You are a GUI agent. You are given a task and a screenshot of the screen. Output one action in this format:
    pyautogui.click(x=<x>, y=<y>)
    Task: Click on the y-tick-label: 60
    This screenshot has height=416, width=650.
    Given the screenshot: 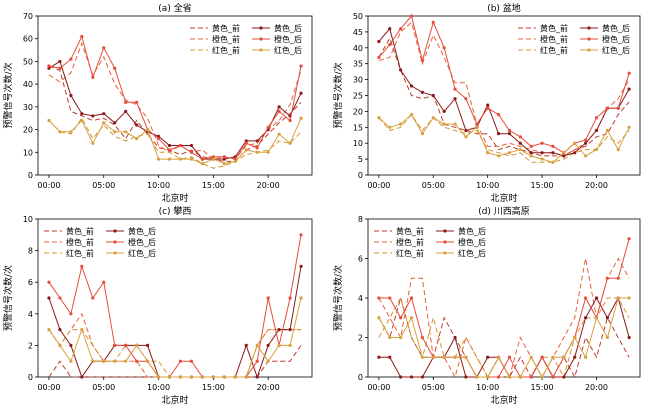 What is the action you would take?
    pyautogui.click(x=28, y=39)
    